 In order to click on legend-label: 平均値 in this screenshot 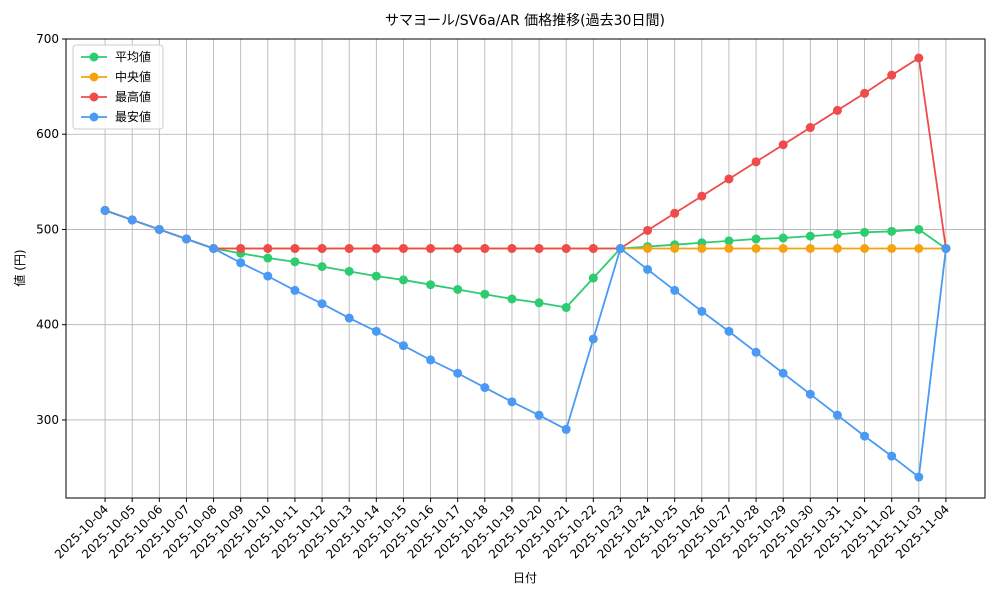, I will do `click(133, 56)`.